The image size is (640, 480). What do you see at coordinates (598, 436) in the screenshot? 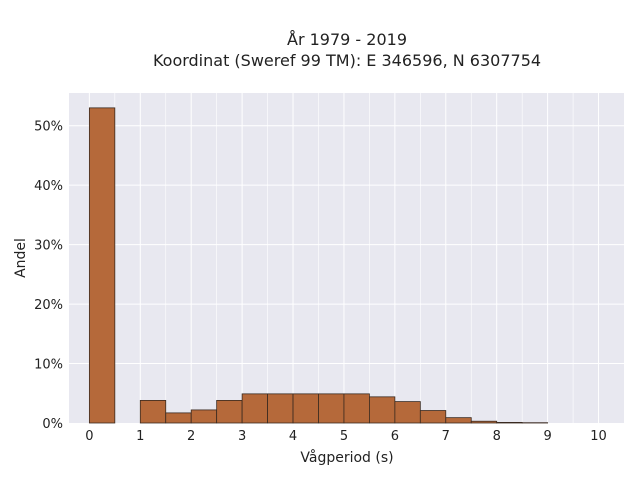
I see `x-tick-label: 10` at bounding box center [598, 436].